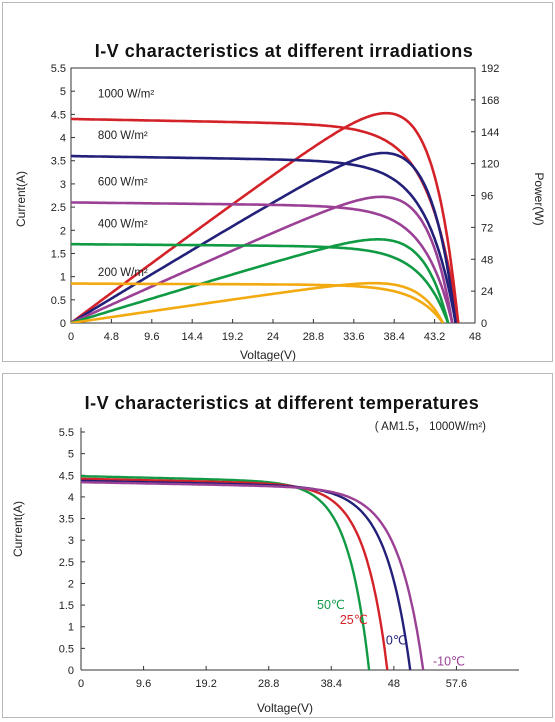  Describe the element at coordinates (353, 337) in the screenshot. I see `x-tick-label: 33.6` at that location.